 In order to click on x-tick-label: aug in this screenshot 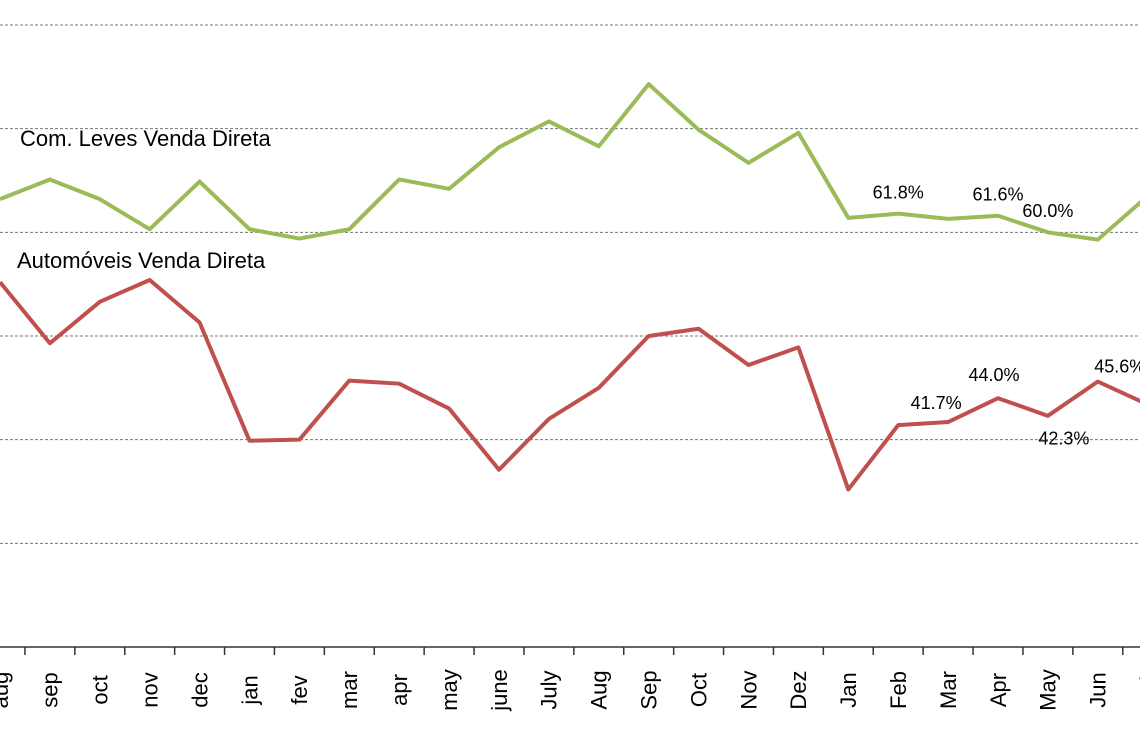, I will do `click(6, 690)`.